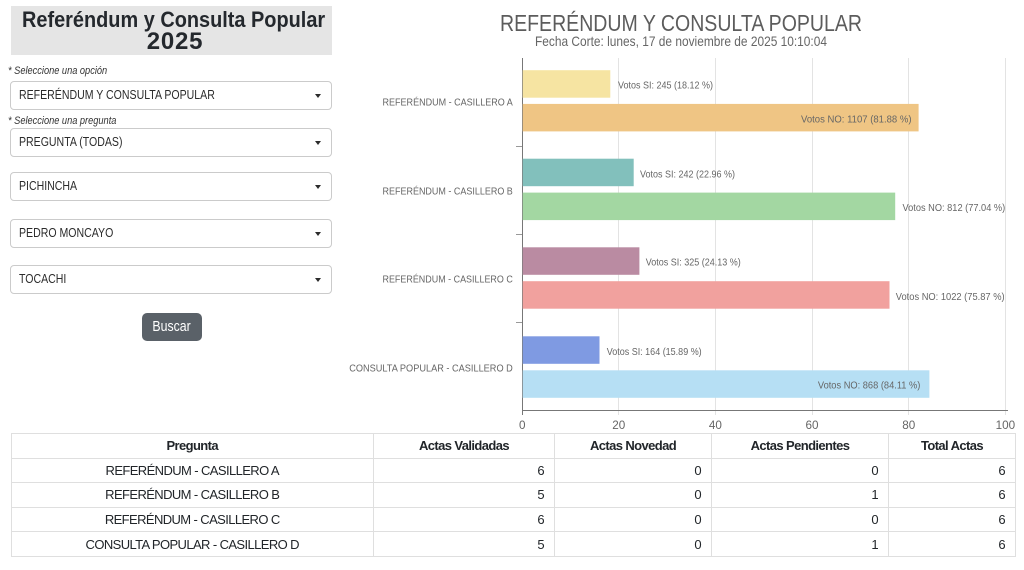 This screenshot has width=1024, height=570. I want to click on svg-text: Votos SI: 245 (18.12 %), so click(665, 86).